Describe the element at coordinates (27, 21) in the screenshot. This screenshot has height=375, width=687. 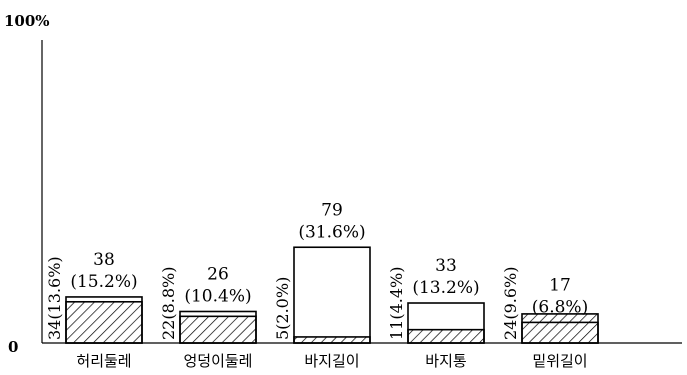
I see `y-axis-top-label: 100%` at that location.